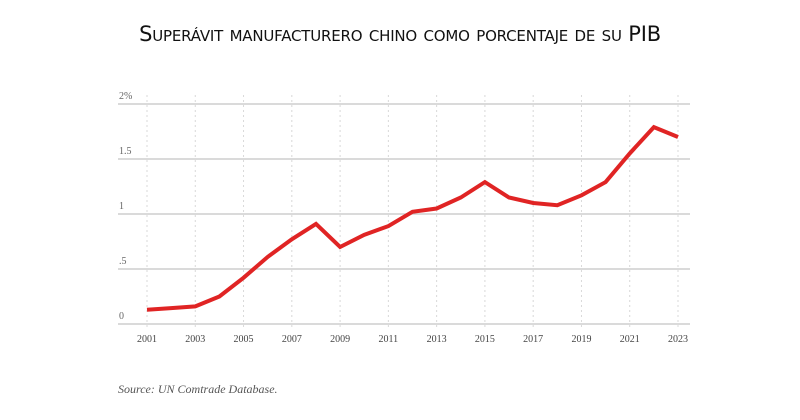  What do you see at coordinates (121, 316) in the screenshot?
I see `y-tick-label: 0` at bounding box center [121, 316].